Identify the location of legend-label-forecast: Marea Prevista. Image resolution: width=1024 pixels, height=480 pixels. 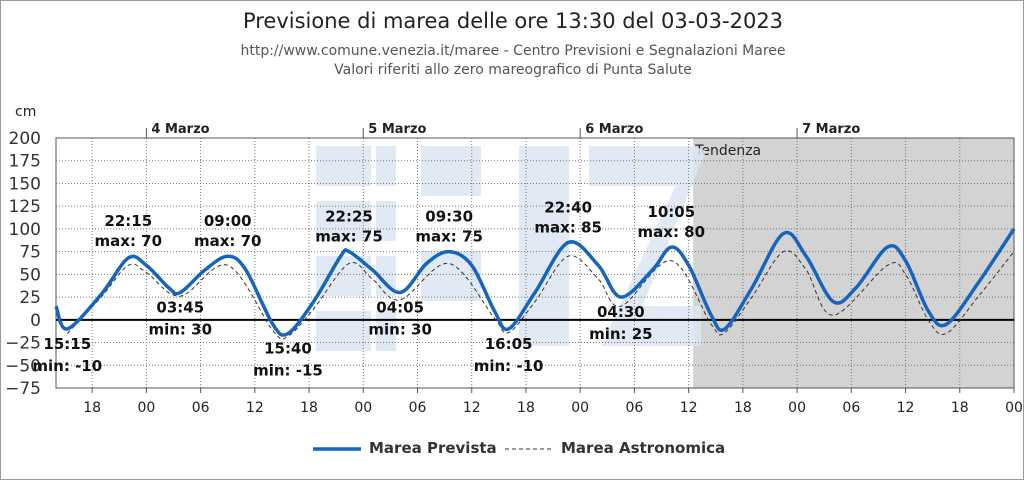
(433, 448).